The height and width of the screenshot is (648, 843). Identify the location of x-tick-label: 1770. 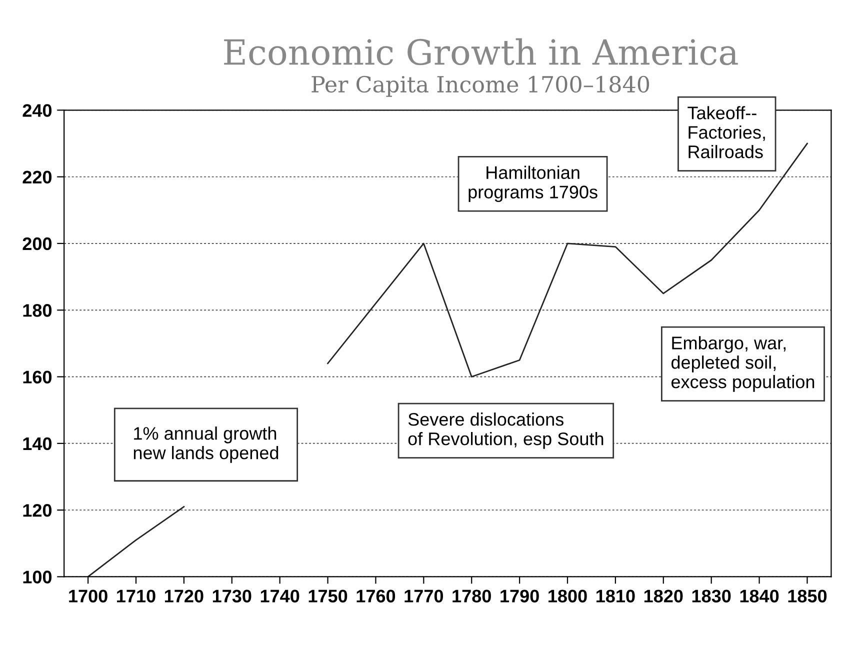
(424, 596).